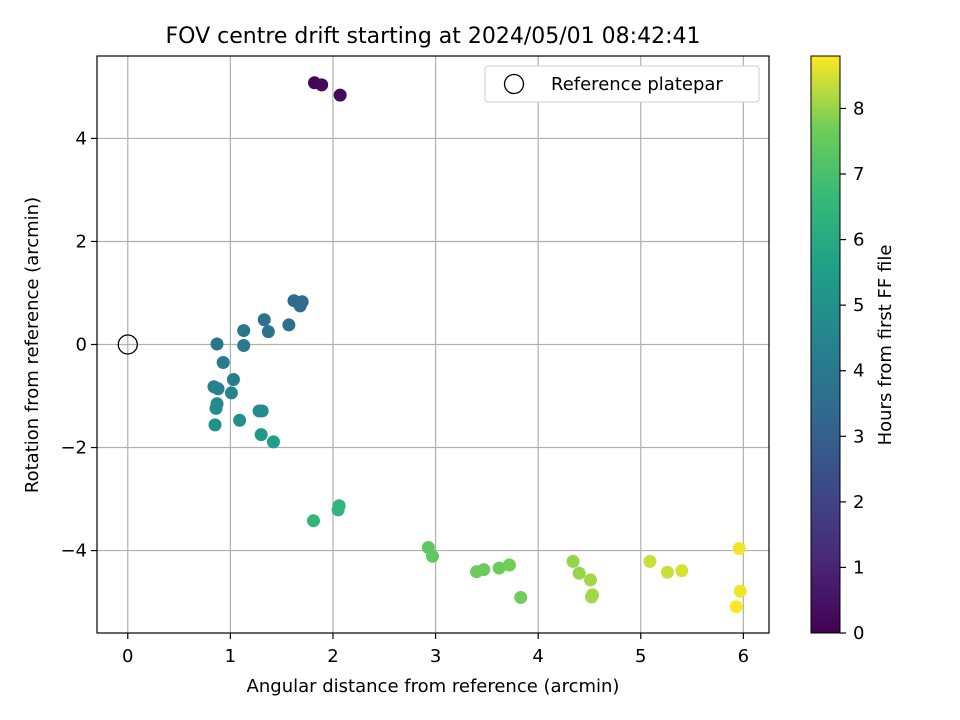 The image size is (960, 720). Describe the element at coordinates (433, 686) in the screenshot. I see `x-axis-label: Angular distance from reference (arcmin)` at that location.